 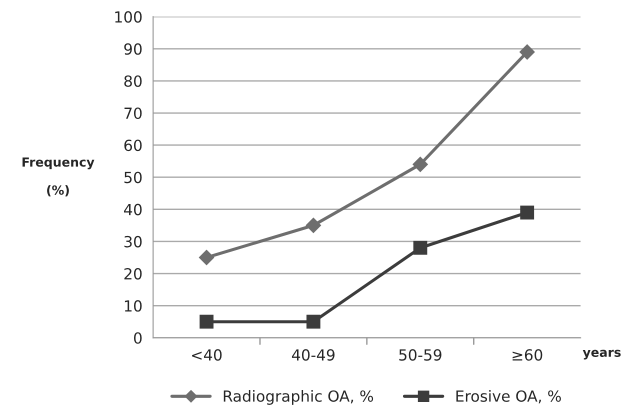 I want to click on x-axis-title: years, so click(x=601, y=355).